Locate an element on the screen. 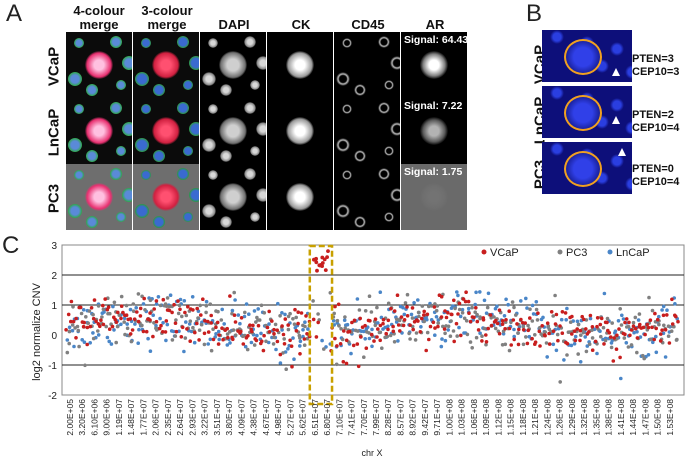 The width and height of the screenshot is (686, 464). legend-marker is located at coordinates (484, 252).